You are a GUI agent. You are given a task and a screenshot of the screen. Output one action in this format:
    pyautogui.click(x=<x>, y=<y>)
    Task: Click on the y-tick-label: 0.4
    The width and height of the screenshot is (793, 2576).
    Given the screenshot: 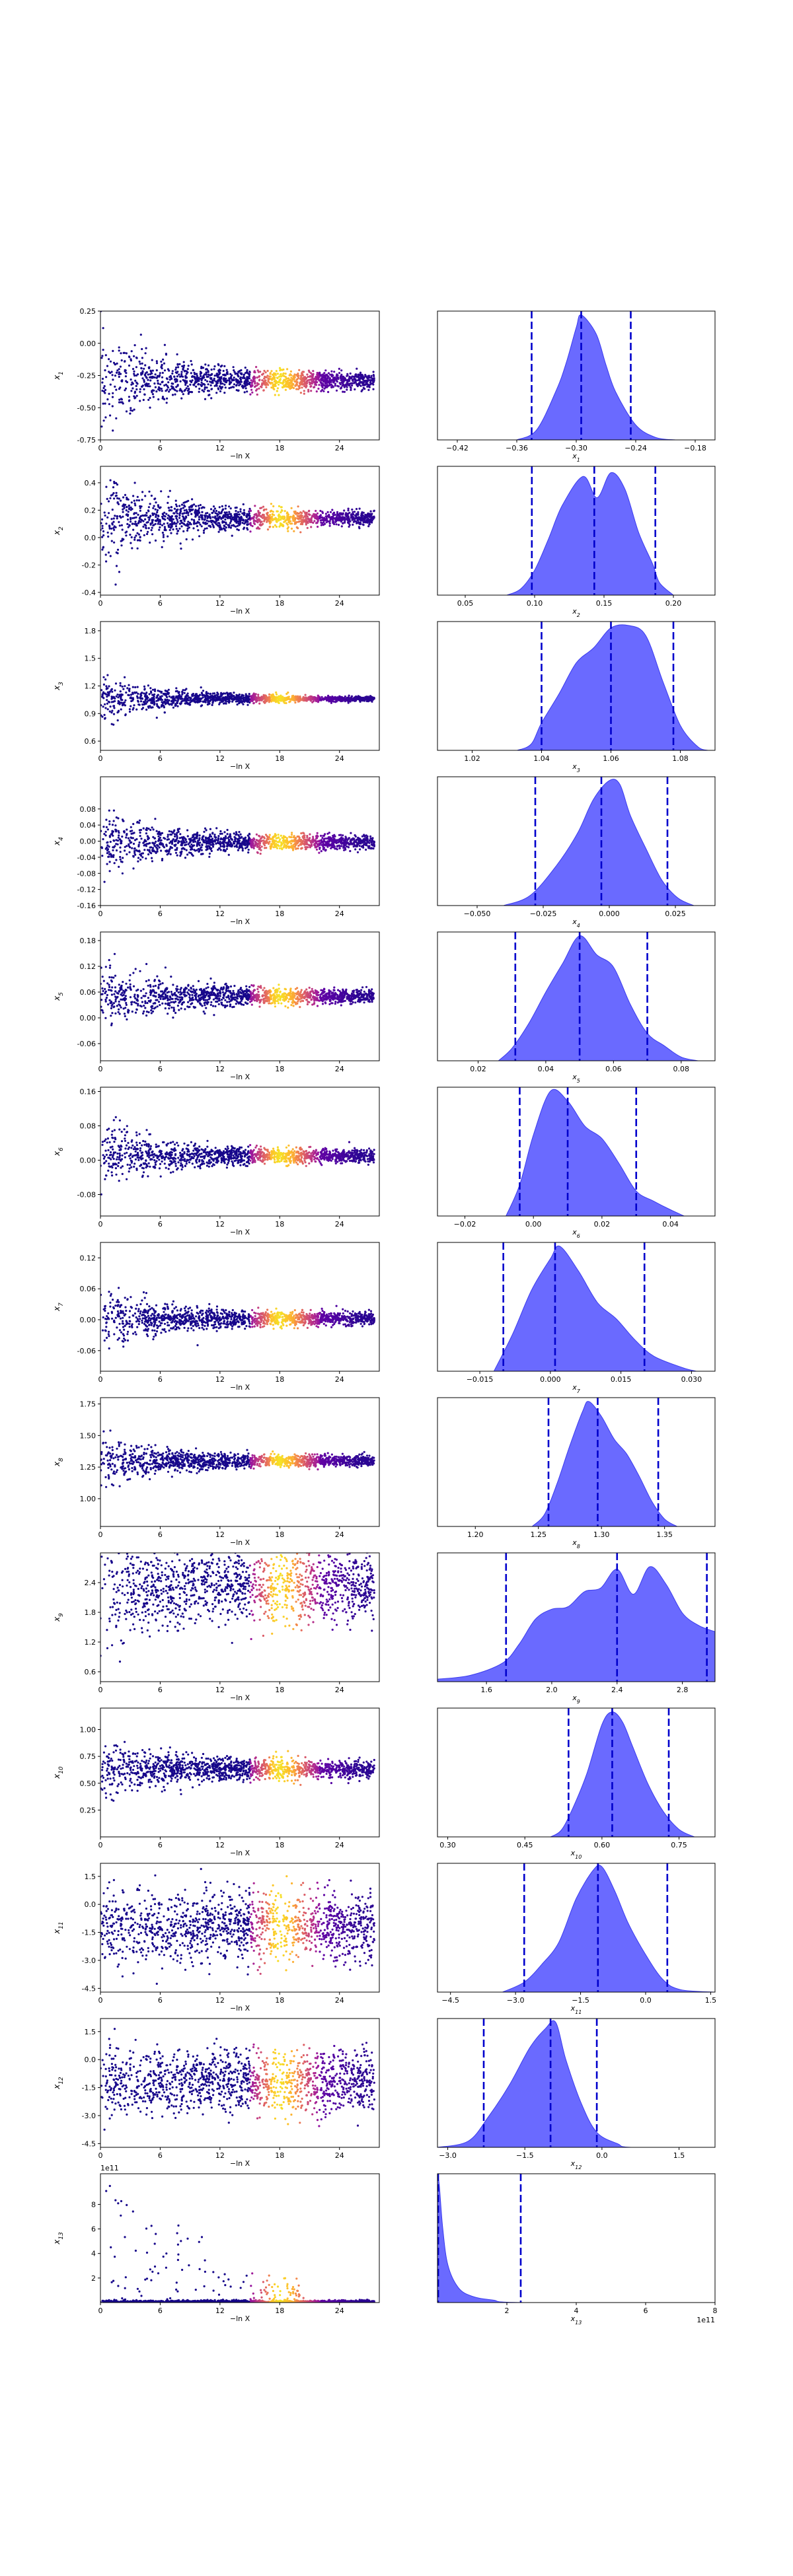 What is the action you would take?
    pyautogui.click(x=90, y=483)
    